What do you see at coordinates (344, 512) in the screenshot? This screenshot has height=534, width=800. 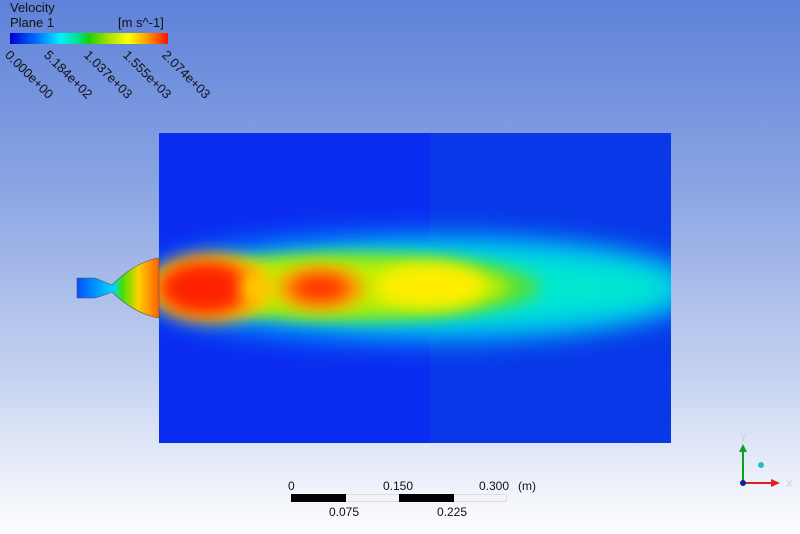 I see `scale-label: 0.075` at bounding box center [344, 512].